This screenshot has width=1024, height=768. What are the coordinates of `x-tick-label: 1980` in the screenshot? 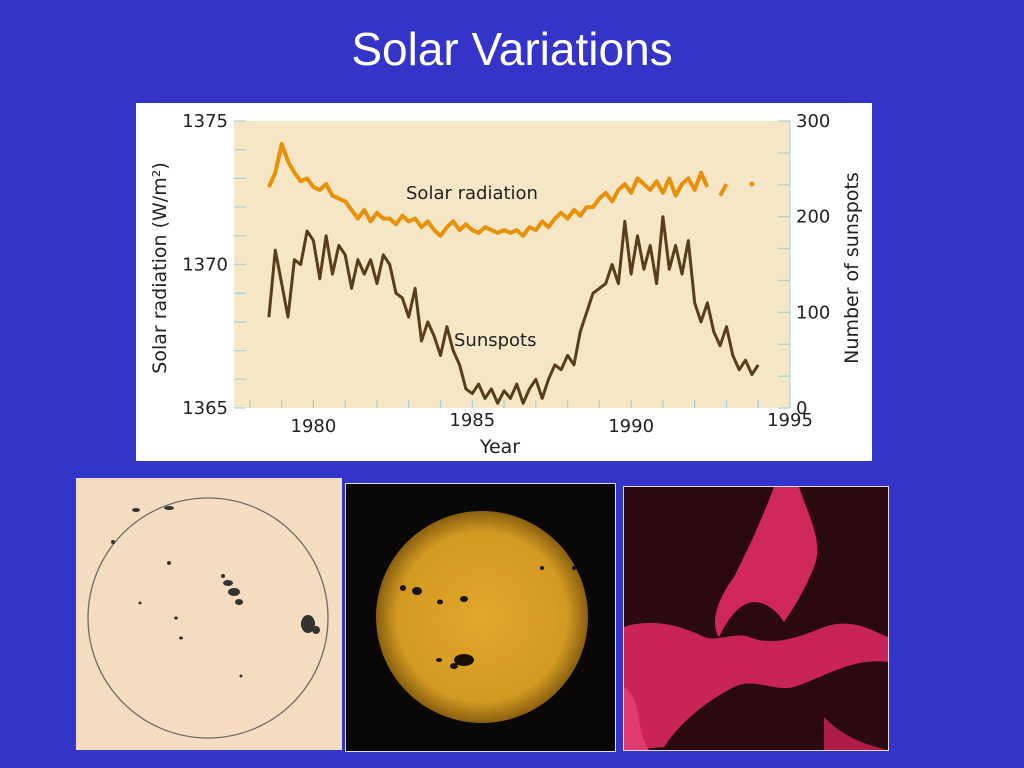 It's located at (314, 426).